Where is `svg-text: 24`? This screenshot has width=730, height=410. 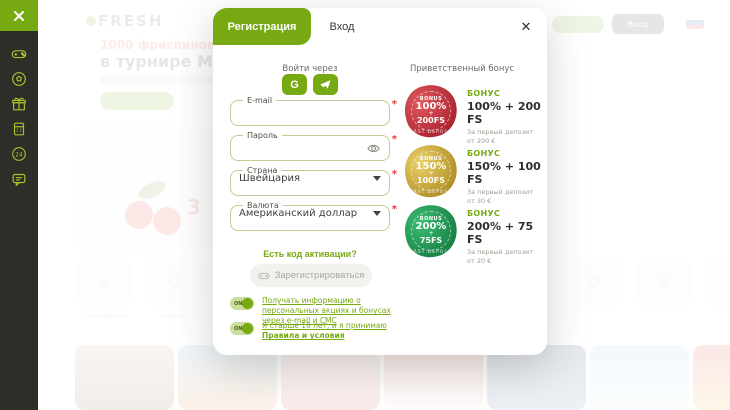 svg-text: 24 is located at coordinates (19, 155).